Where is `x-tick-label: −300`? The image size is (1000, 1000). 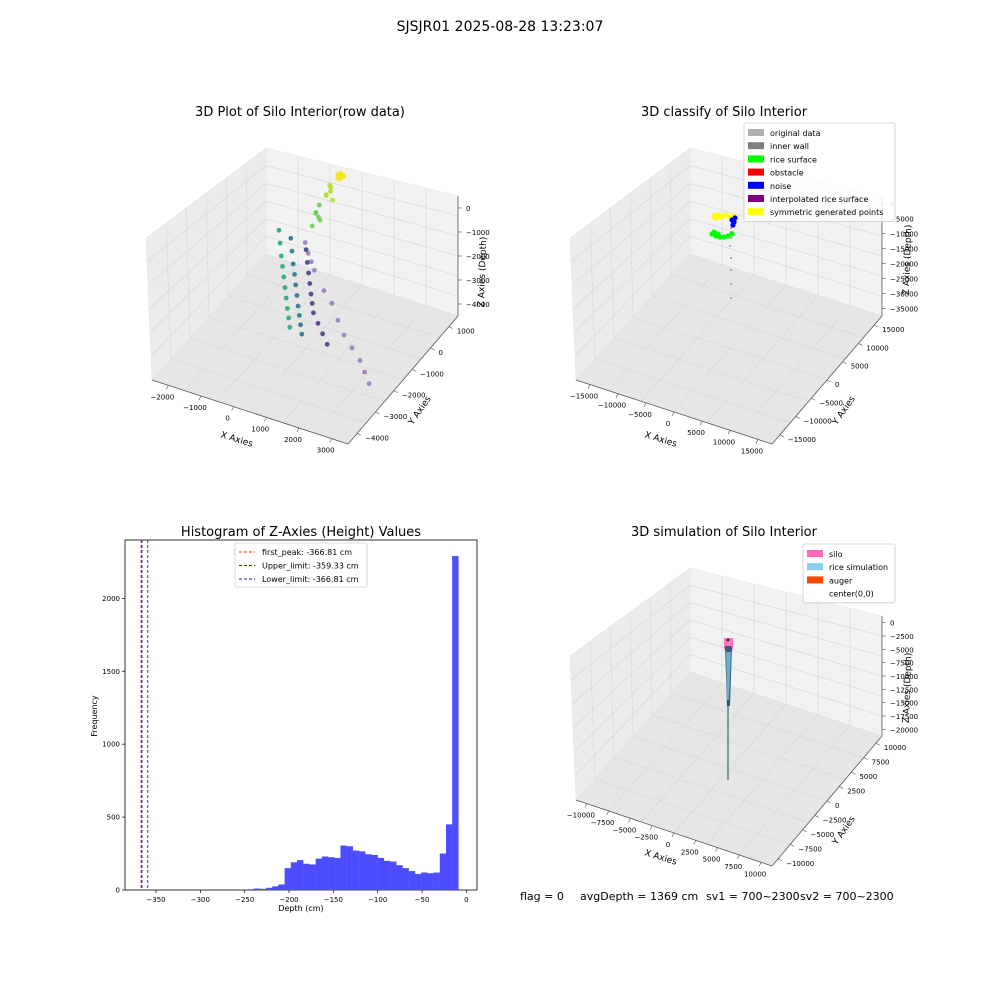
x-tick-label: −300 is located at coordinates (200, 900).